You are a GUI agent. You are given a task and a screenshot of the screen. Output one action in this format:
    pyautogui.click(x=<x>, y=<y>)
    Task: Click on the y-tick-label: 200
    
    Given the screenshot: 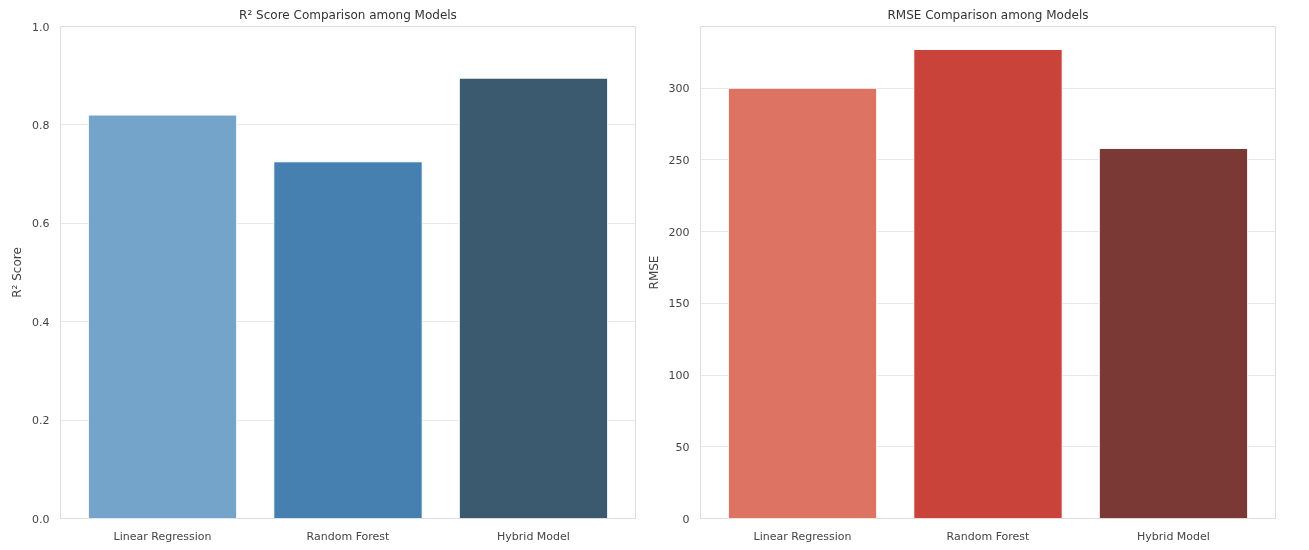 What is the action you would take?
    pyautogui.click(x=679, y=232)
    